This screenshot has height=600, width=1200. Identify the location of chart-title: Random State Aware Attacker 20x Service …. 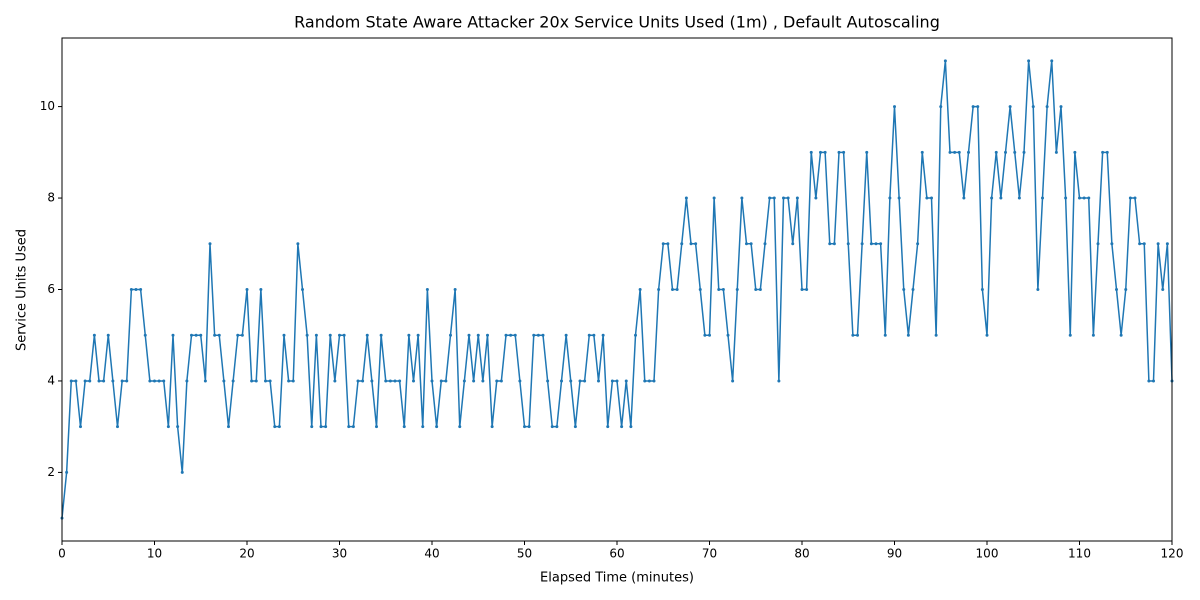
(617, 22).